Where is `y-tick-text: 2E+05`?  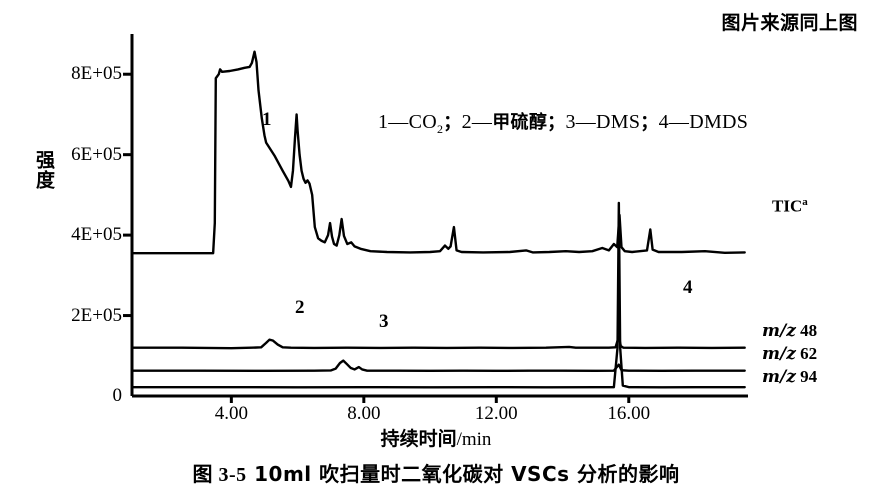 y-tick-text: 2E+05 is located at coordinates (96, 315).